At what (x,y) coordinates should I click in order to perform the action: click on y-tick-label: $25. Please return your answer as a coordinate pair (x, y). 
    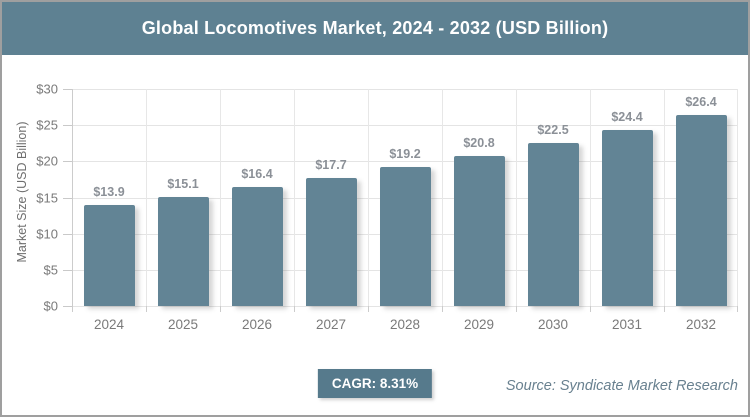
    Looking at the image, I should click on (47, 125).